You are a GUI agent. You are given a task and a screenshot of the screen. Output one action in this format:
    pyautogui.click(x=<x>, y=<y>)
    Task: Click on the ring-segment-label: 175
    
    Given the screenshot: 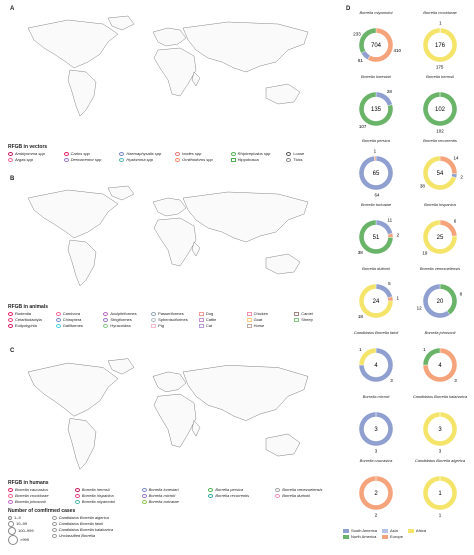 What is the action you would take?
    pyautogui.click(x=440, y=66)
    